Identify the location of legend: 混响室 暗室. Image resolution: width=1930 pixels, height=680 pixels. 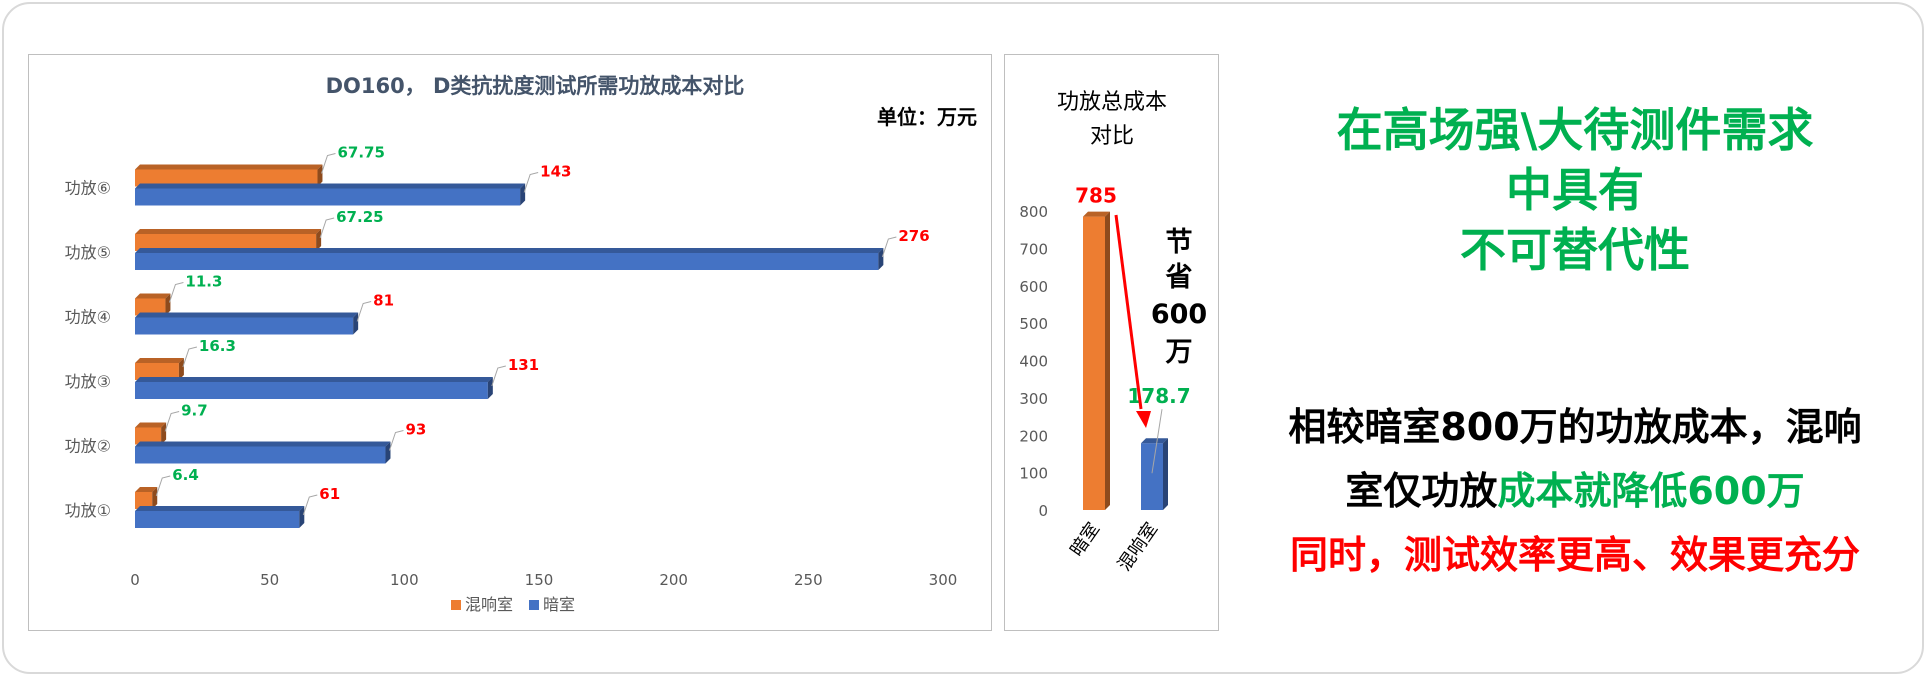
(513, 604).